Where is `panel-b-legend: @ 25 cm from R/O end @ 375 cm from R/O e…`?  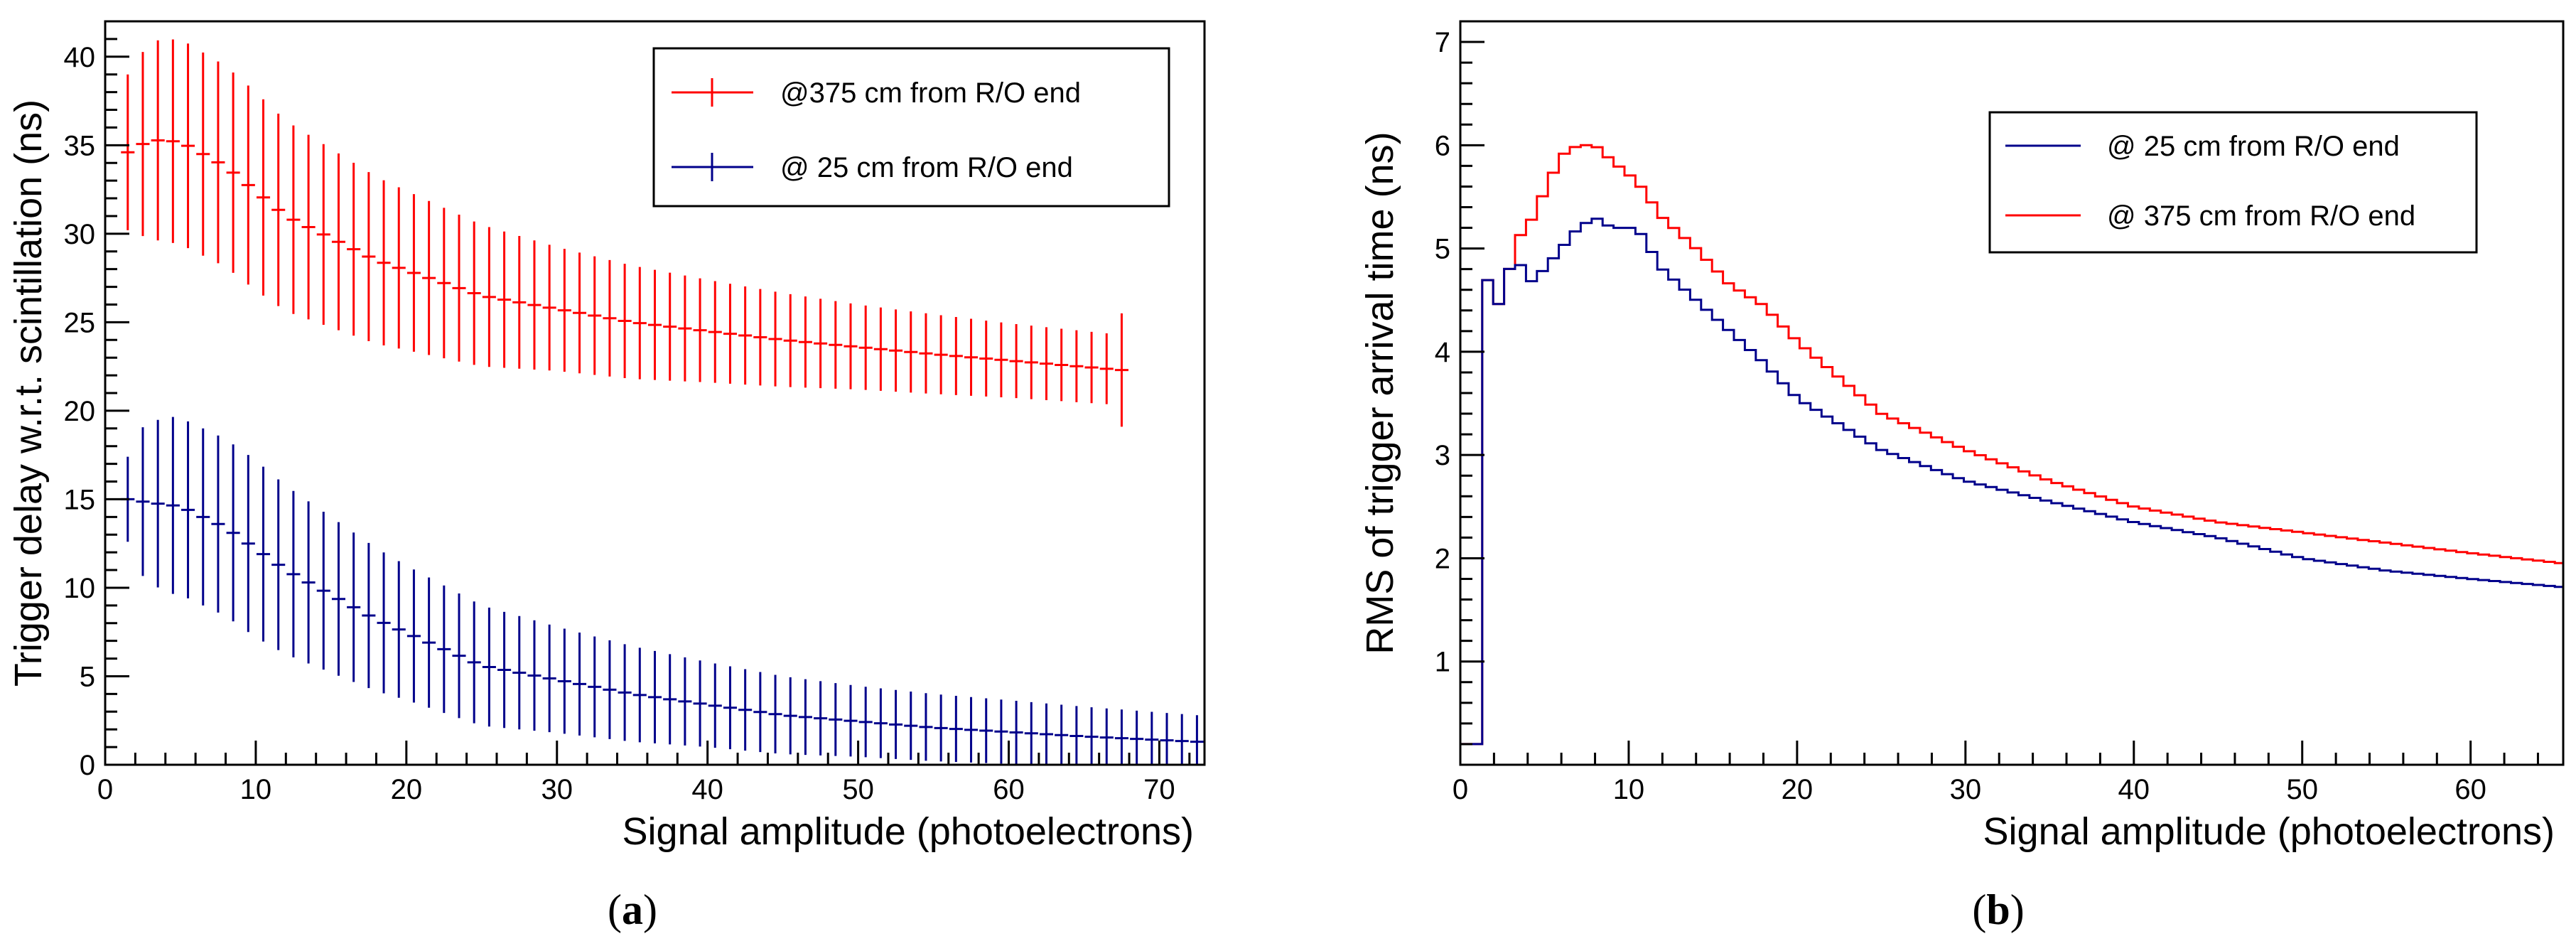
panel-b-legend: @ 25 cm from R/O end @ 375 cm from R/O e… is located at coordinates (2233, 182).